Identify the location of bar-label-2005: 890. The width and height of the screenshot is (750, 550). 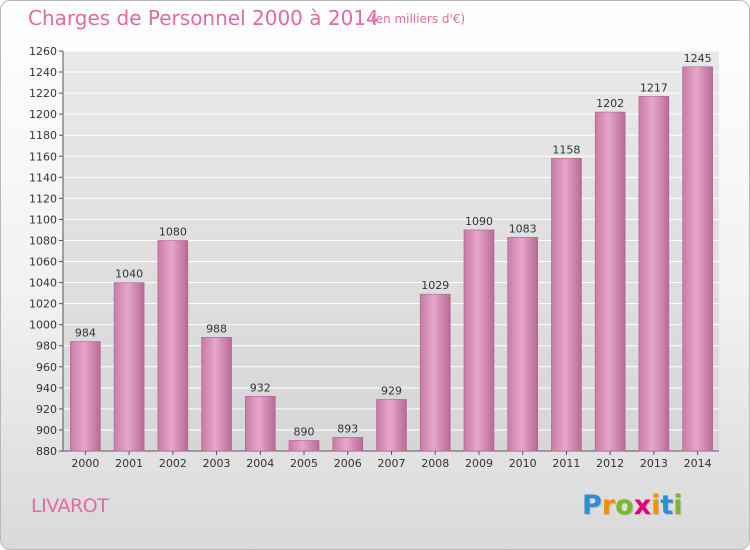
(304, 431).